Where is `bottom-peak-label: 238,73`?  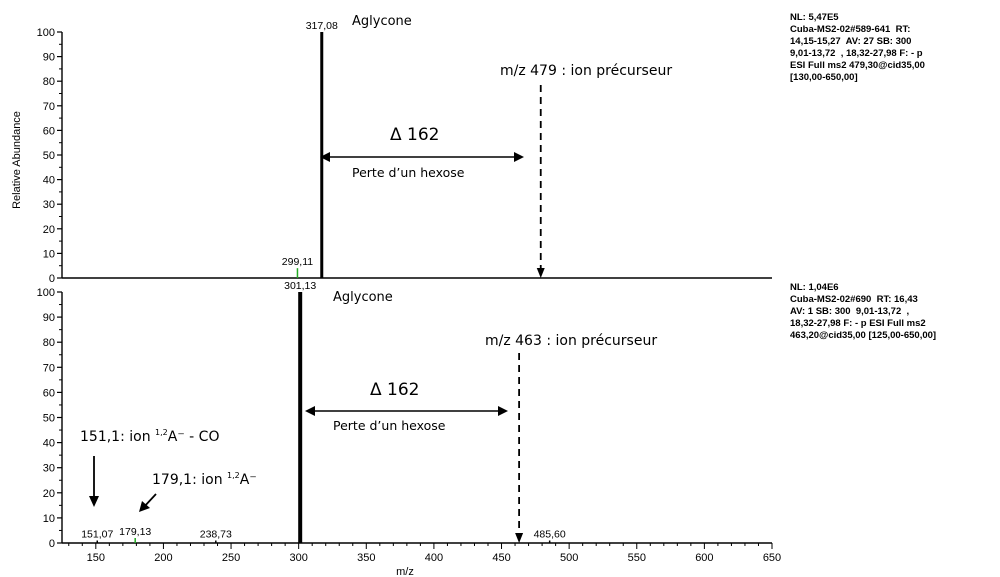 bottom-peak-label: 238,73 is located at coordinates (216, 534).